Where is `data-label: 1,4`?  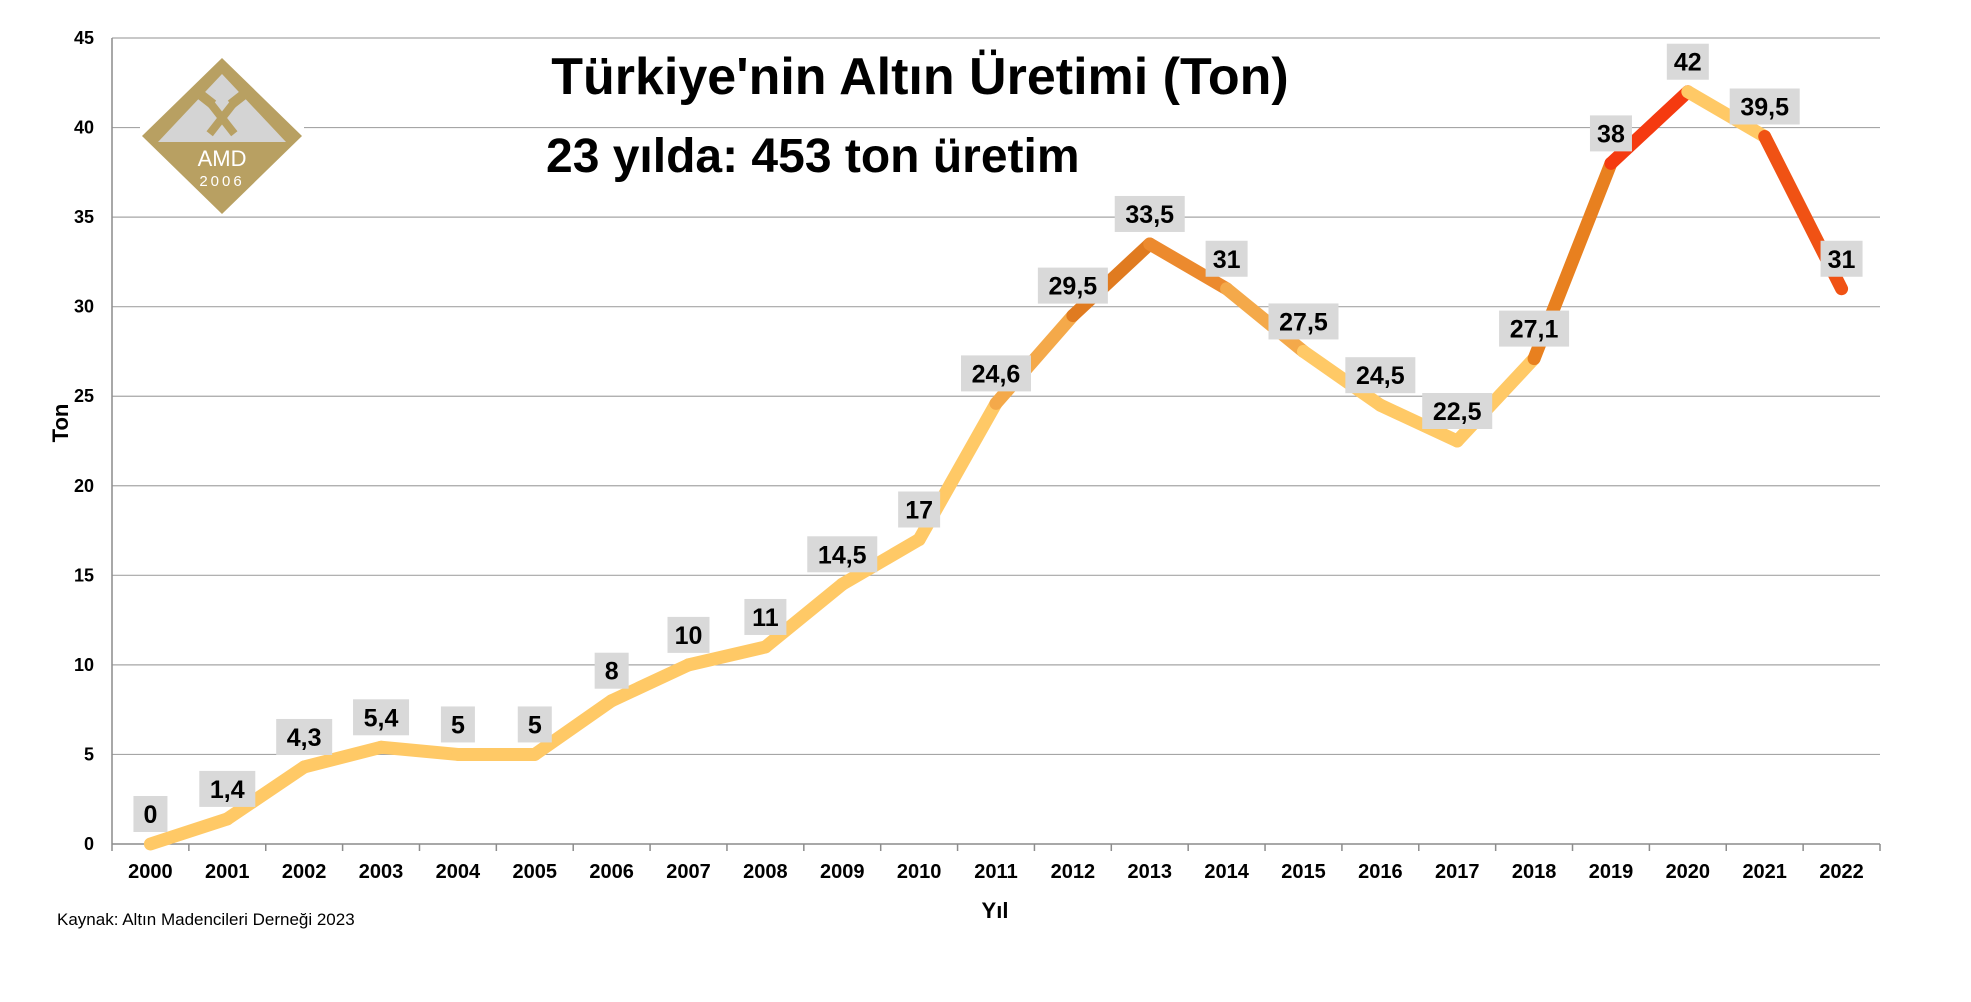
data-label: 1,4 is located at coordinates (227, 788).